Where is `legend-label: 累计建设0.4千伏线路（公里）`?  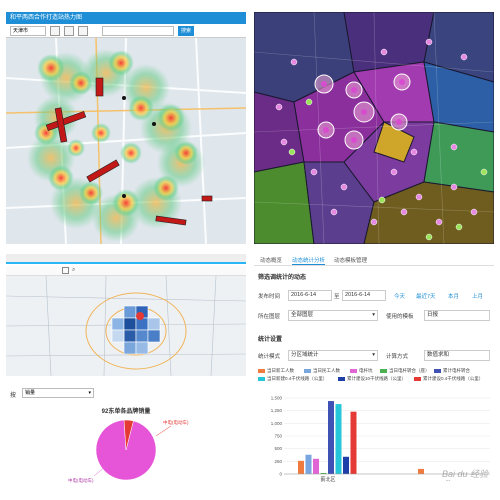 legend-label: 累计建设0.4千伏线路（公里） is located at coordinates (453, 378).